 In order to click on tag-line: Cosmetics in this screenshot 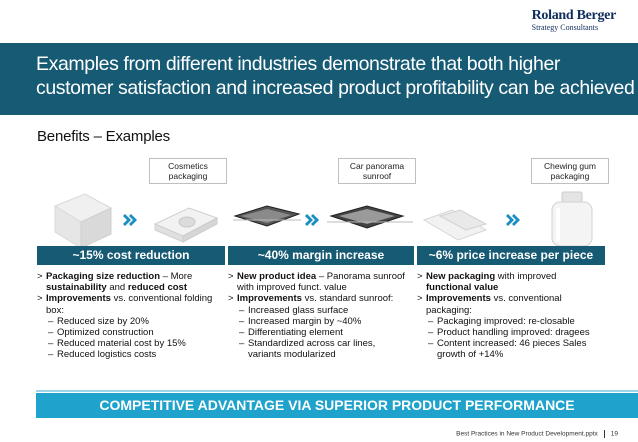, I will do `click(188, 166)`.